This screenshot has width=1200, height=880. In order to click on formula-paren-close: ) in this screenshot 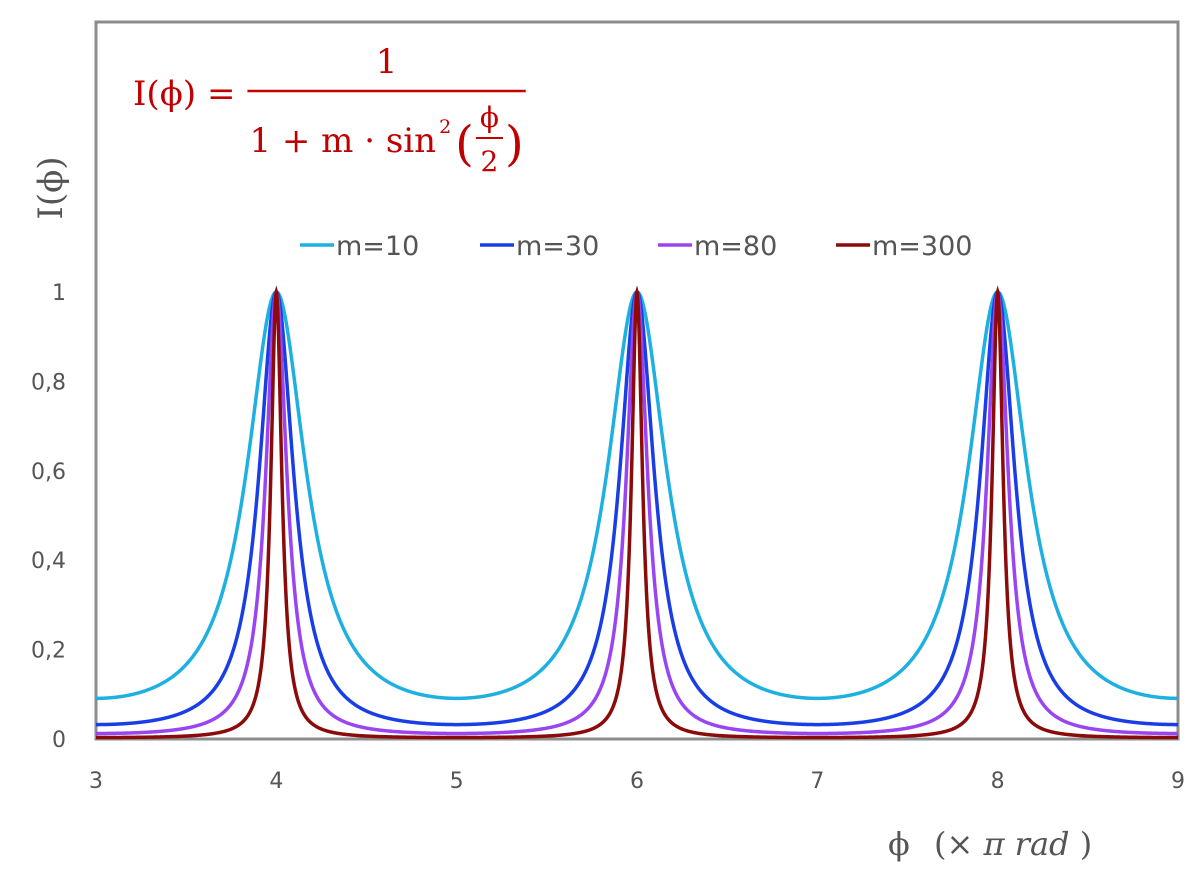, I will do `click(514, 144)`.